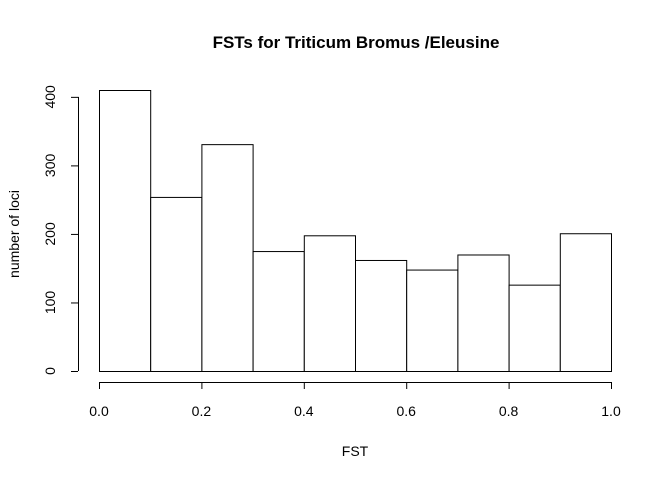  Describe the element at coordinates (14, 234) in the screenshot. I see `y-axis-label: number of loci` at that location.